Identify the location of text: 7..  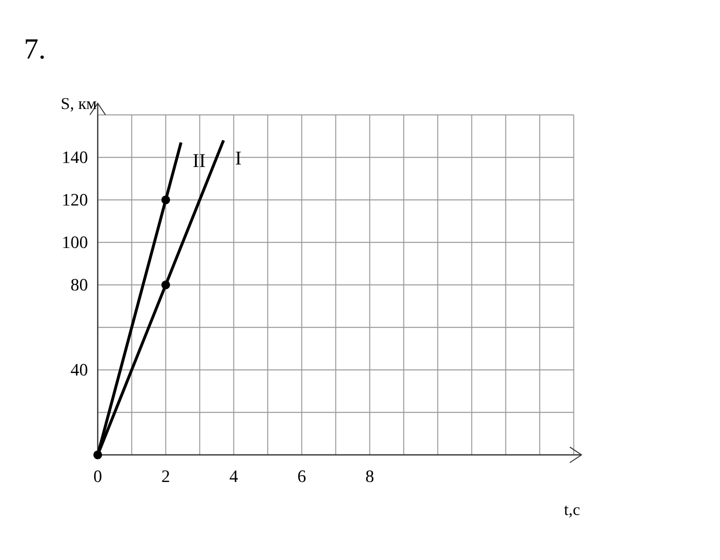
(35, 50).